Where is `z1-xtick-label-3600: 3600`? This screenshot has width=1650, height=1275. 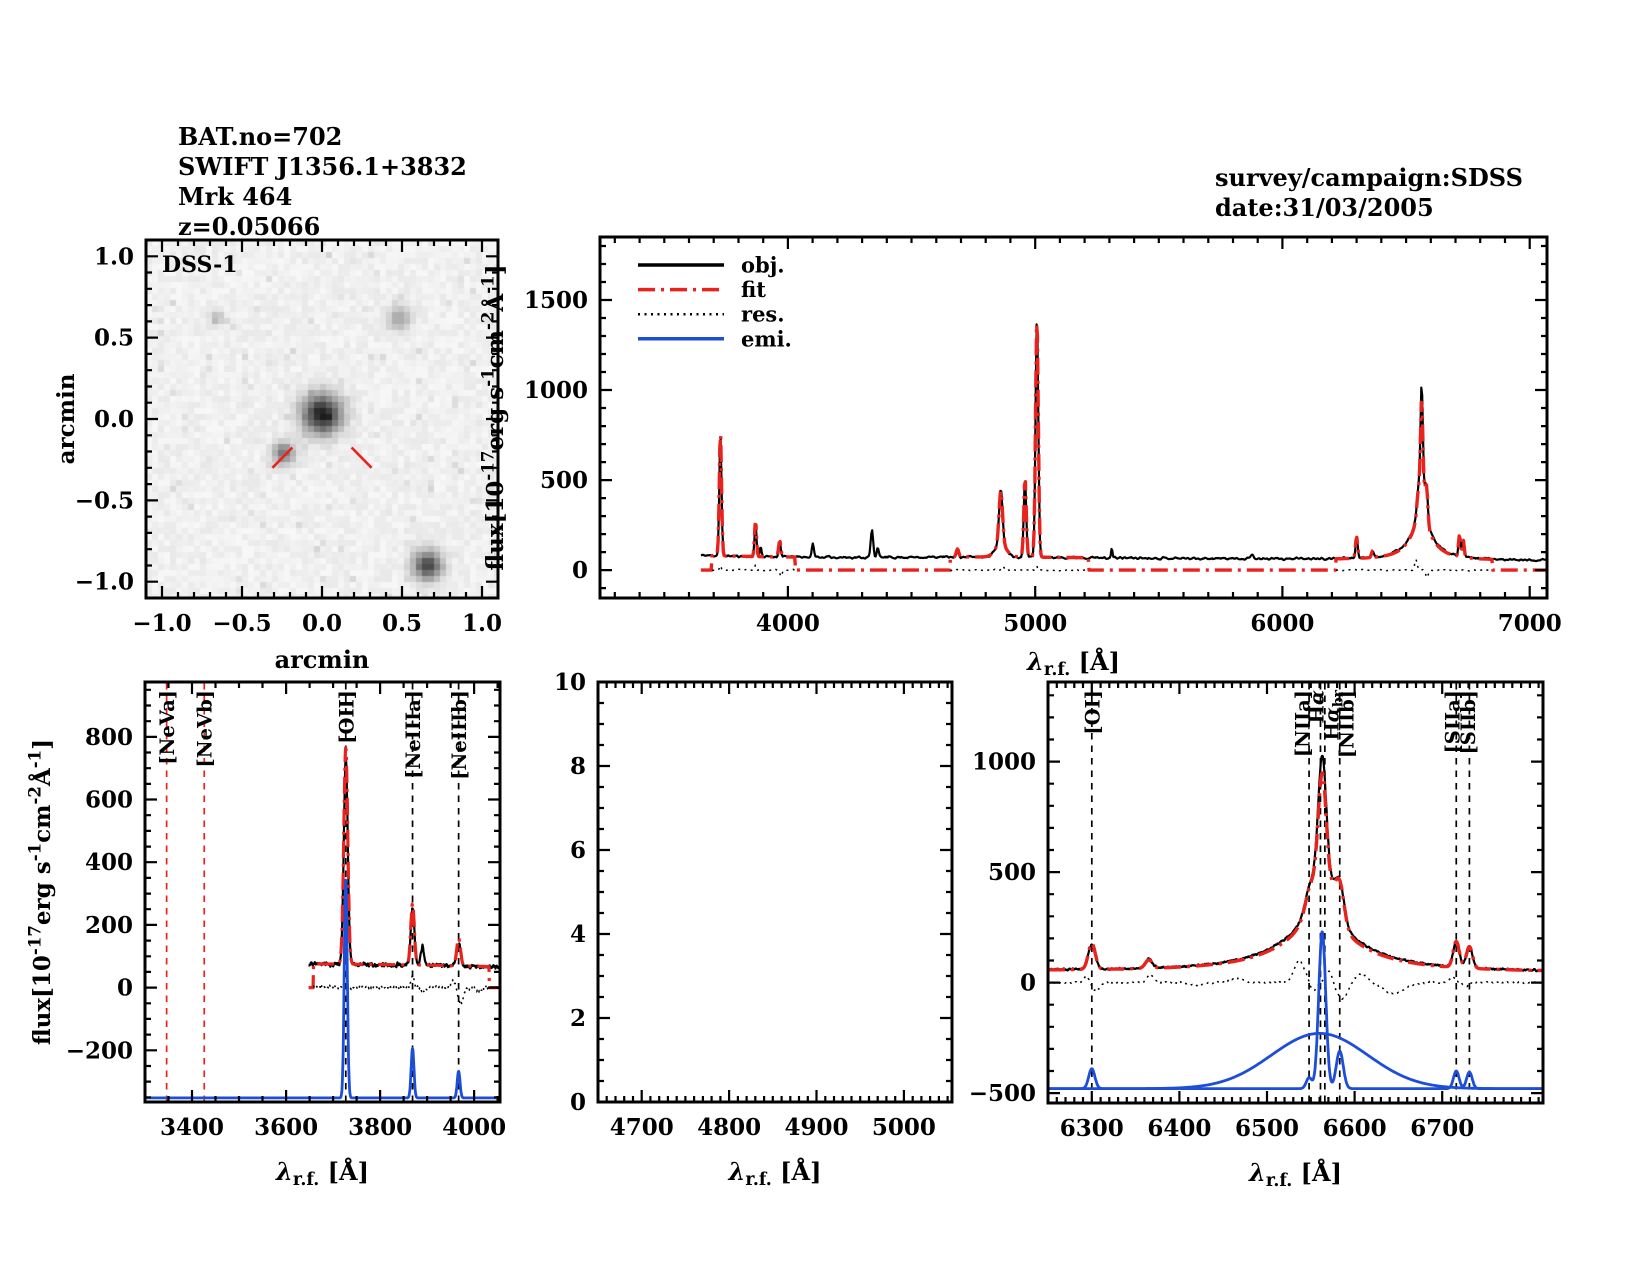
z1-xtick-label-3600: 3600 is located at coordinates (286, 1127).